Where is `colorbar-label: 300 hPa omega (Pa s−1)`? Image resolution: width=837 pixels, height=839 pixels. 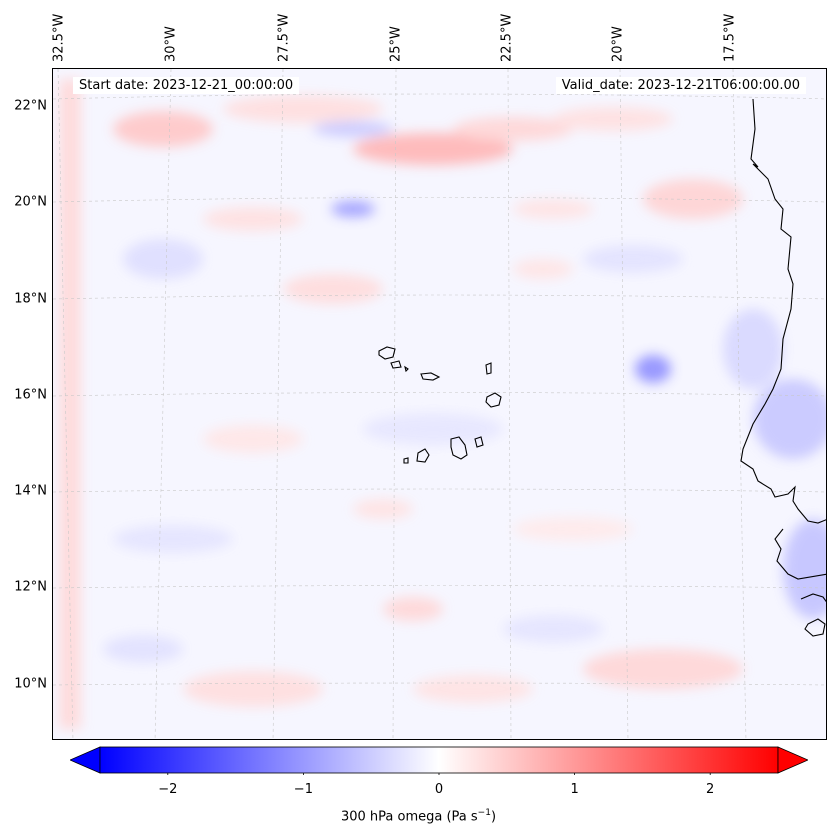
colorbar-label: 300 hPa omega (Pa s−1) is located at coordinates (418, 816).